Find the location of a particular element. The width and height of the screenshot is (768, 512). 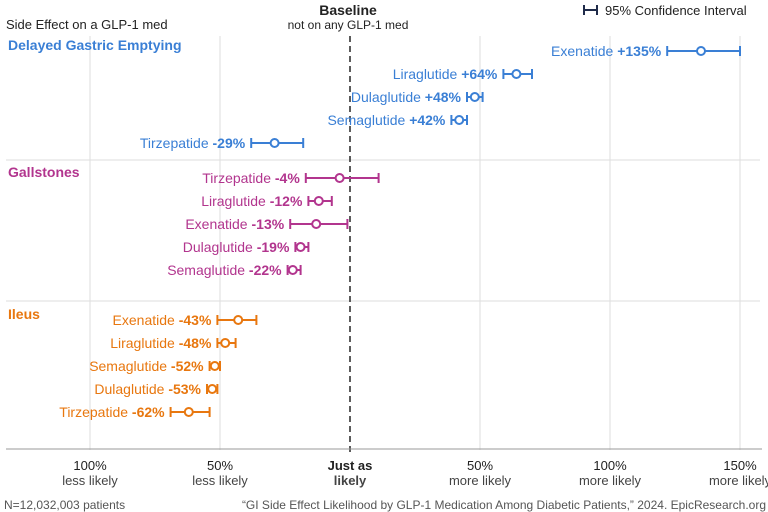

value-label: -43% is located at coordinates (195, 320).